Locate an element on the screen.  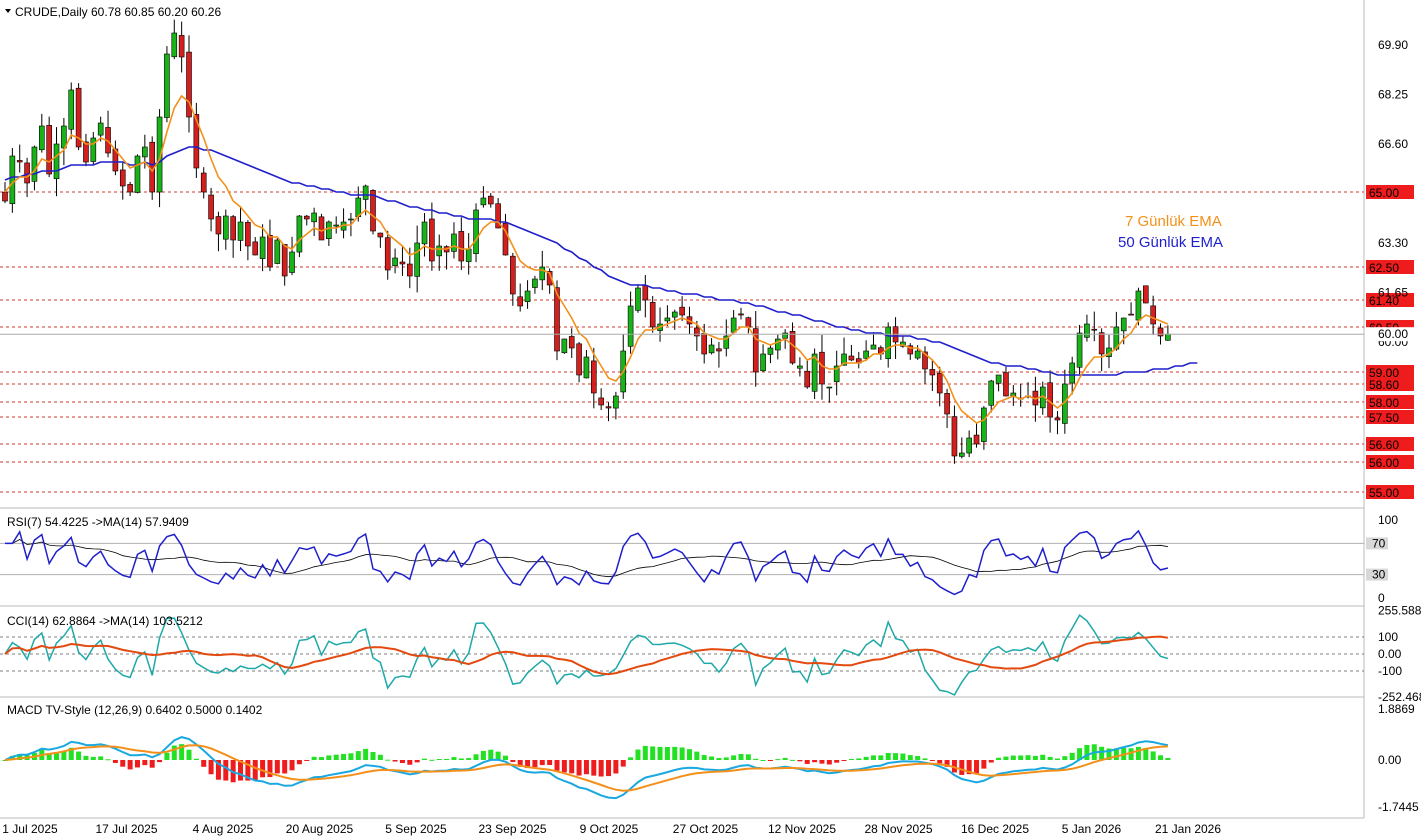
macd-panel: 1.8869 0.00 -1.7445 is located at coordinates (711, 758).